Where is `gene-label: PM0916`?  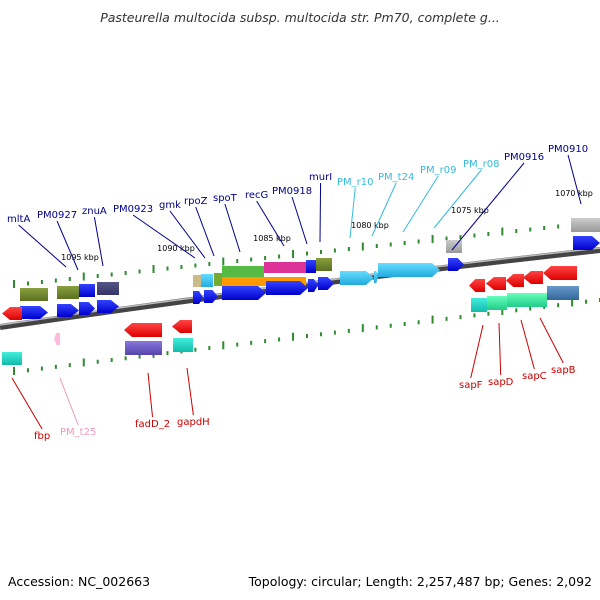
gene-label: PM0916 is located at coordinates (524, 157).